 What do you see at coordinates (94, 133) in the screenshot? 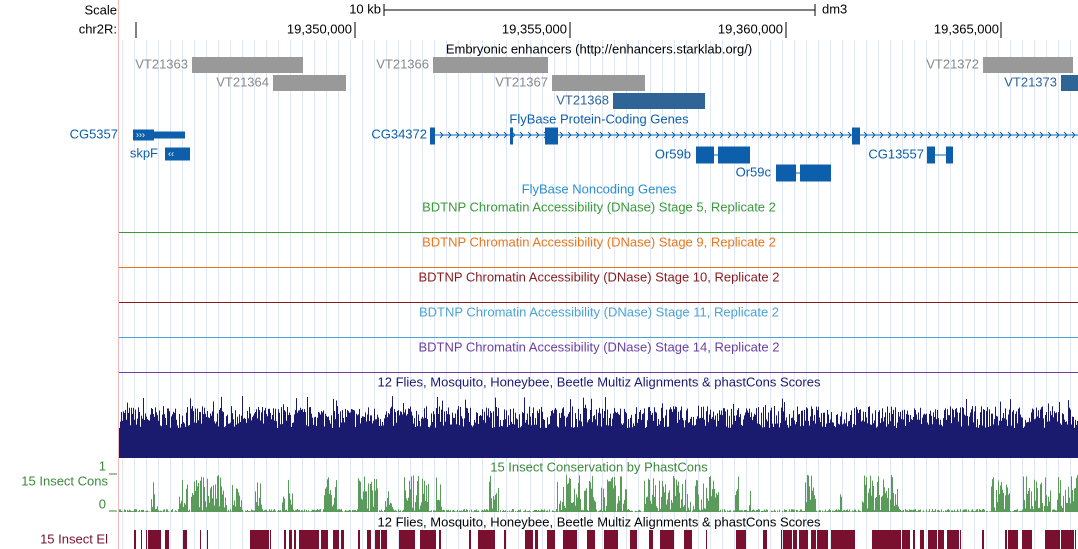
I see `gene-label: CG5357` at bounding box center [94, 133].